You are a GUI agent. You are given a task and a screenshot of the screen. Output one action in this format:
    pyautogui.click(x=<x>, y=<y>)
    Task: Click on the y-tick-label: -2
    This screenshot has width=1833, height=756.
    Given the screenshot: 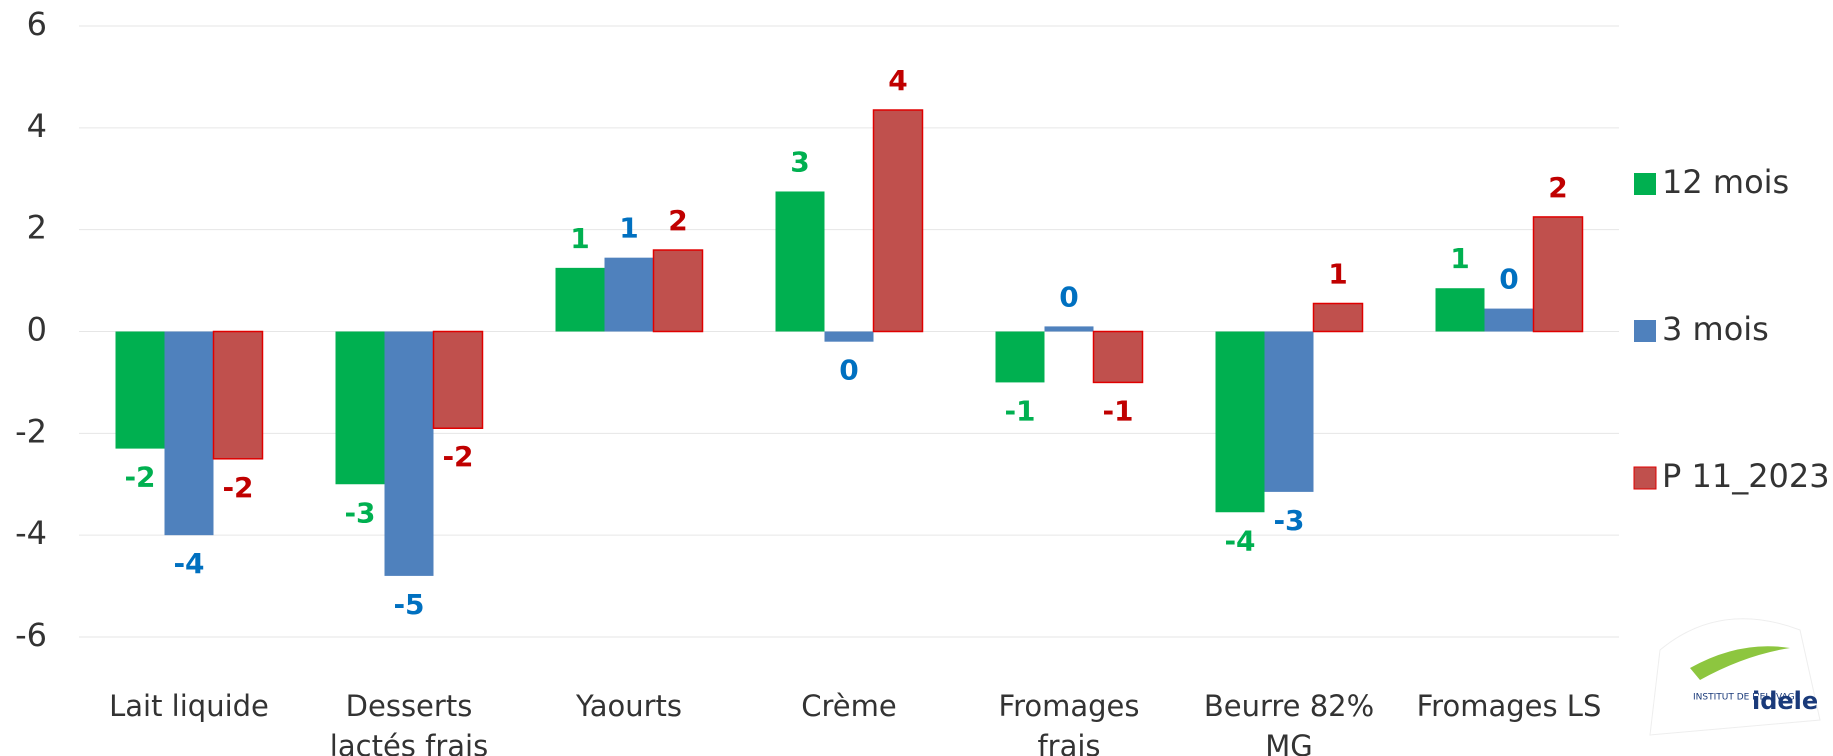 What is the action you would take?
    pyautogui.click(x=31, y=431)
    